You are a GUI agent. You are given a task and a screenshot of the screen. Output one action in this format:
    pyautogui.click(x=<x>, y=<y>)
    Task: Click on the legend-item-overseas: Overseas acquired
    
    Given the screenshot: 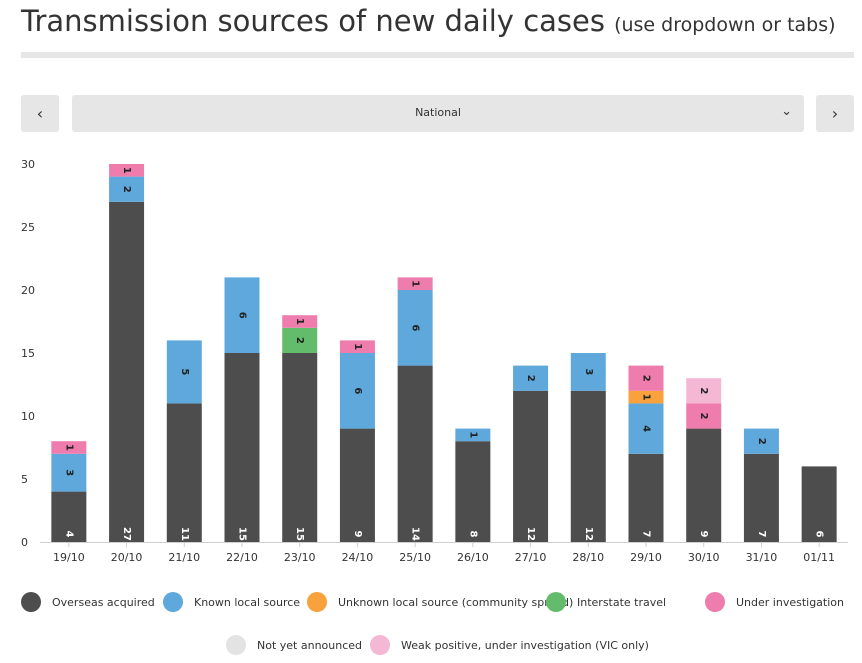 What is the action you would take?
    pyautogui.click(x=88, y=602)
    